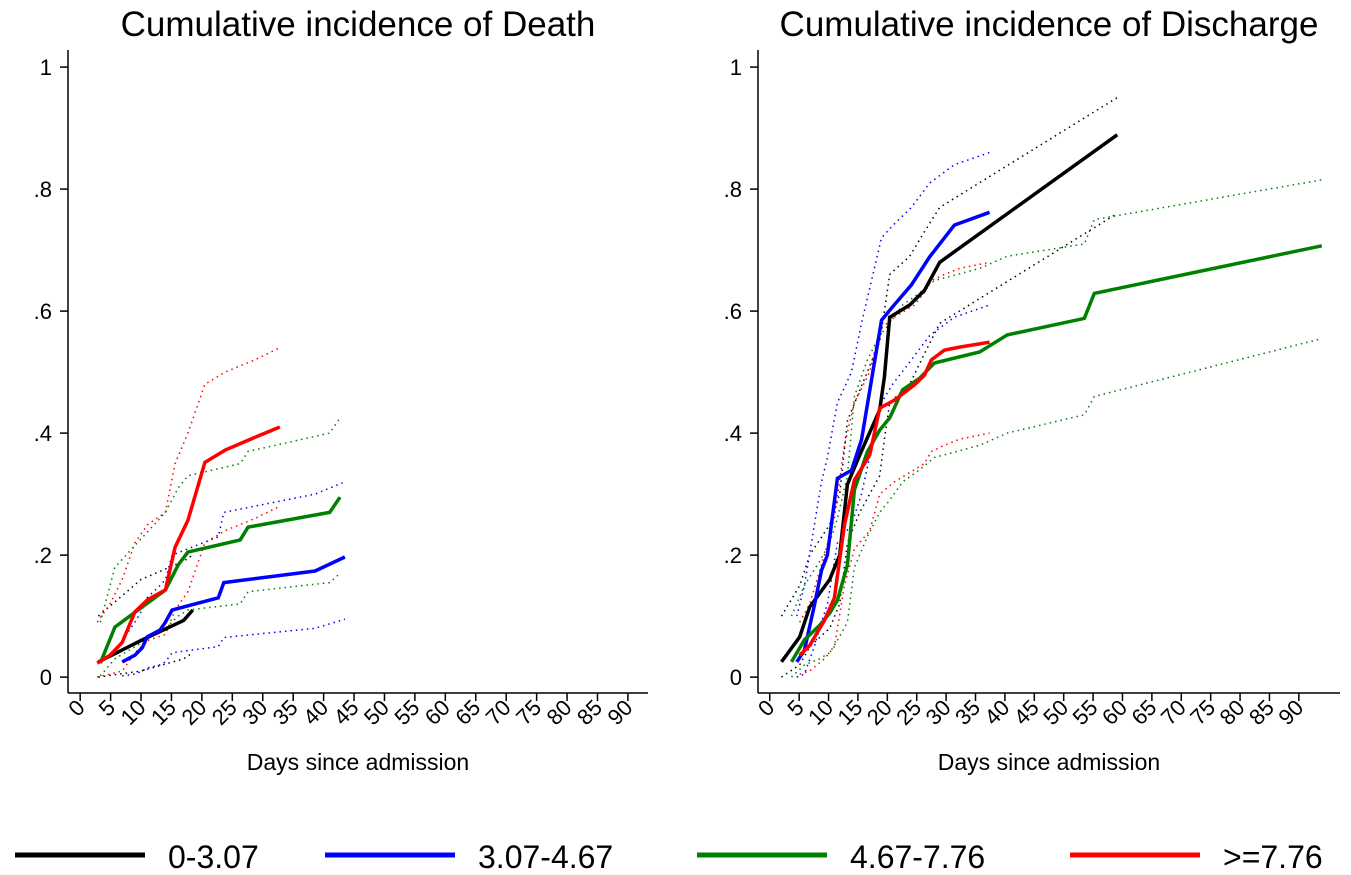 This screenshot has width=1351, height=875. What do you see at coordinates (358, 24) in the screenshot?
I see `chart-title: Cumulative incidence of Death` at bounding box center [358, 24].